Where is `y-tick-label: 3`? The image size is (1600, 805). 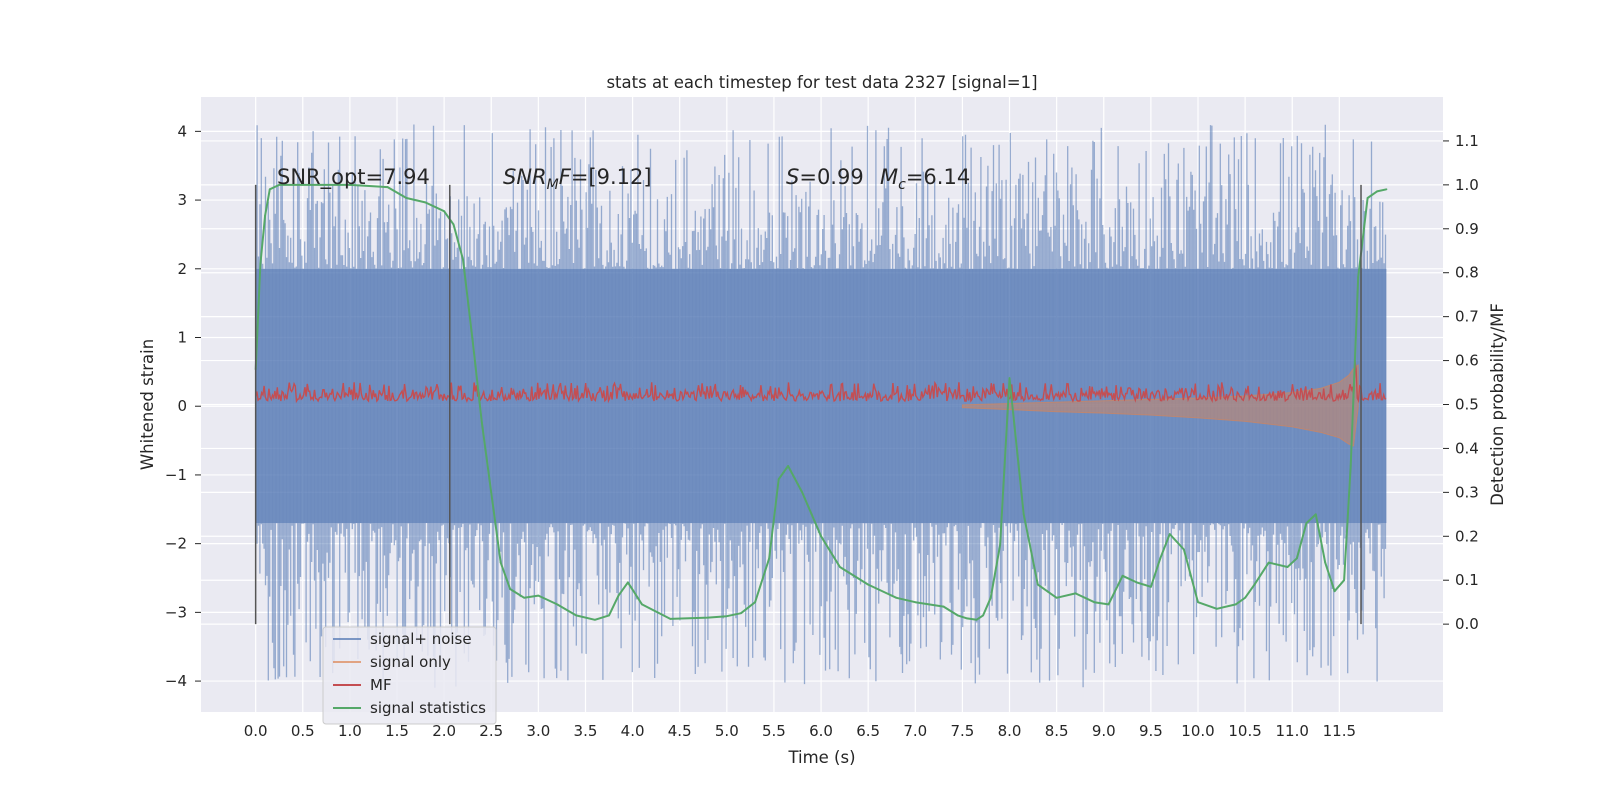 y-tick-label: 3 is located at coordinates (182, 200).